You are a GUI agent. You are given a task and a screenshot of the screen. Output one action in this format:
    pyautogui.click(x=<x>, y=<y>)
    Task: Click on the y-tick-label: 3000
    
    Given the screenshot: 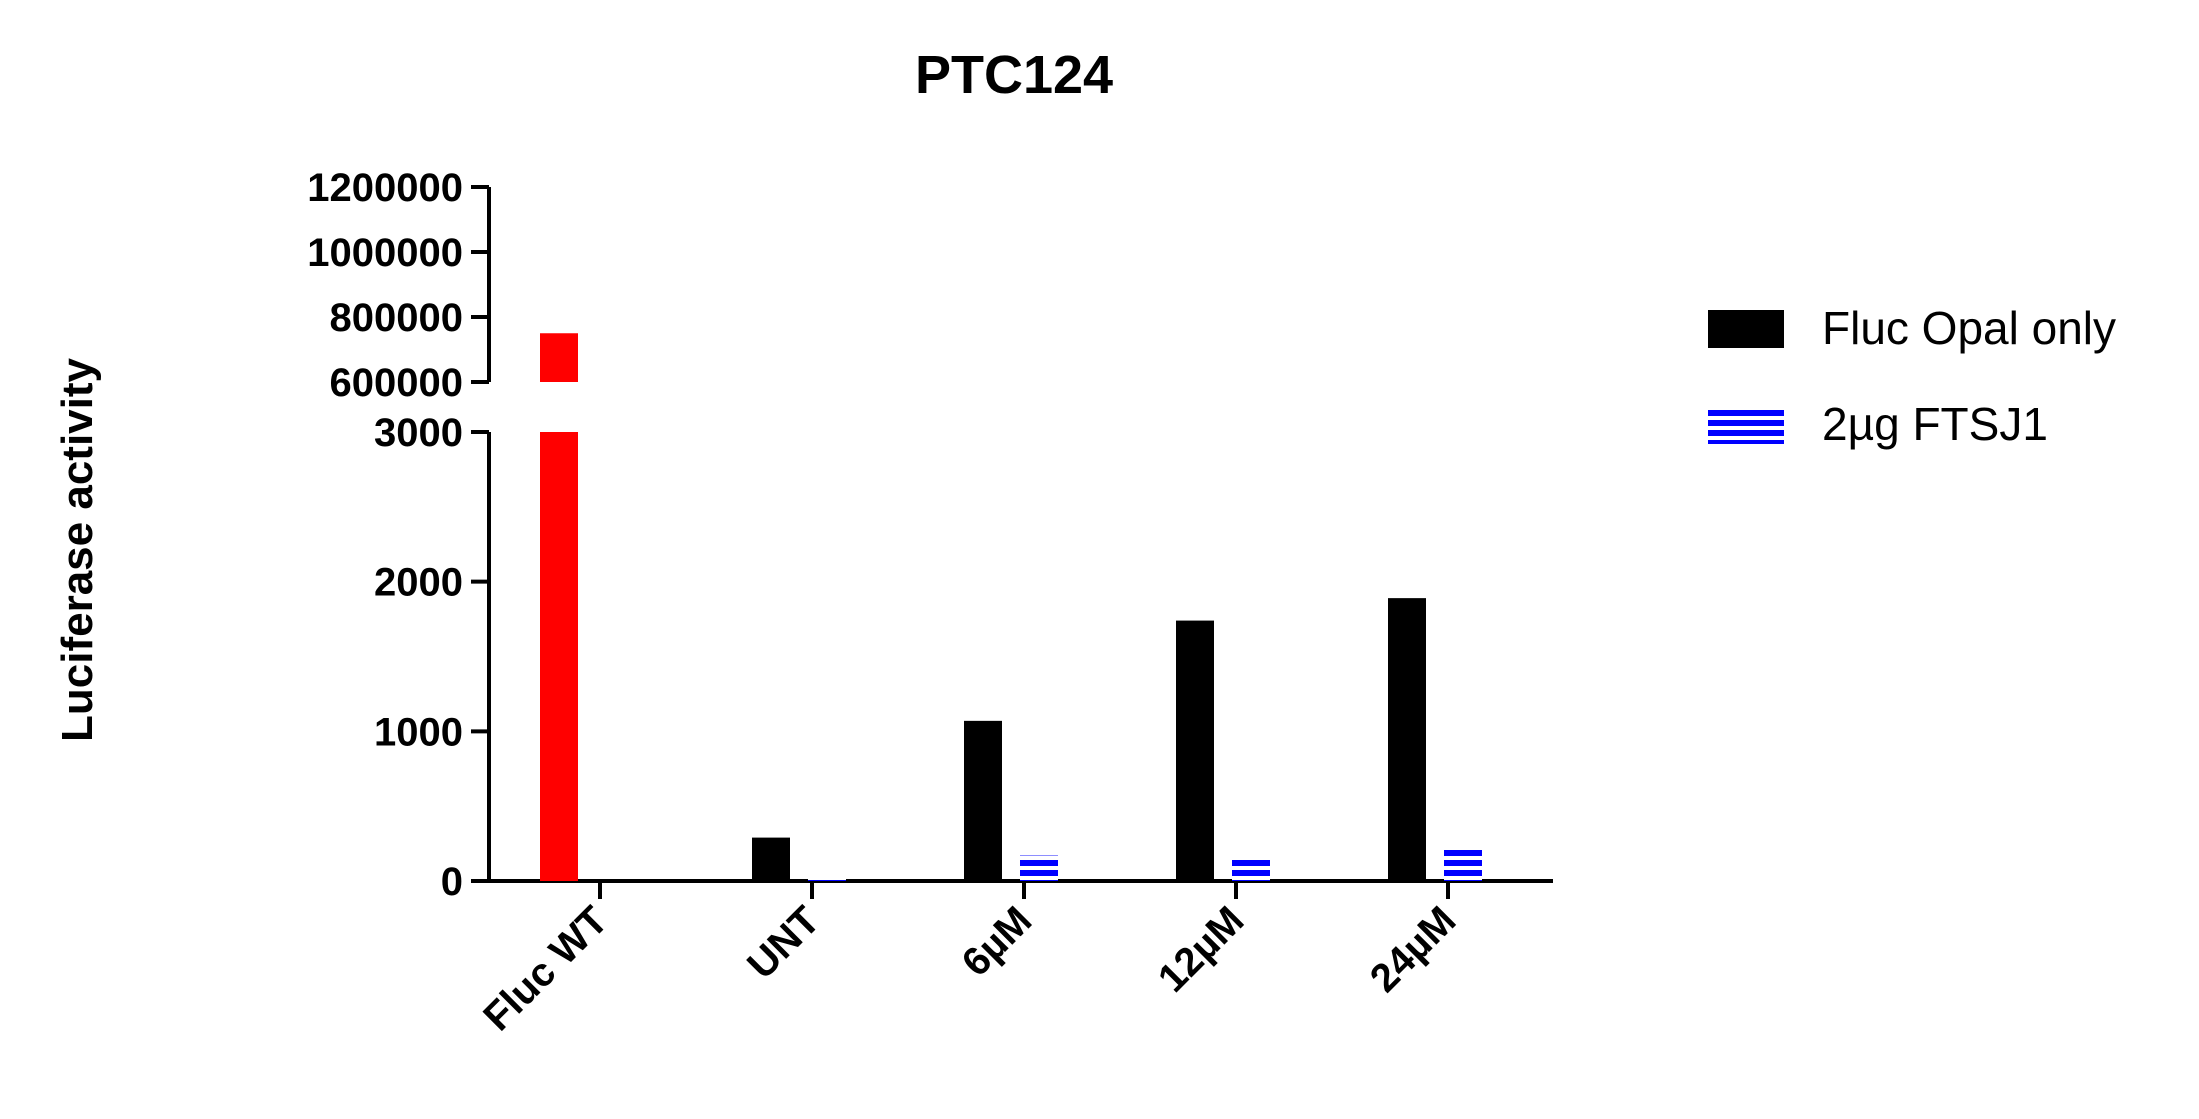 What is the action you would take?
    pyautogui.click(x=418, y=433)
    